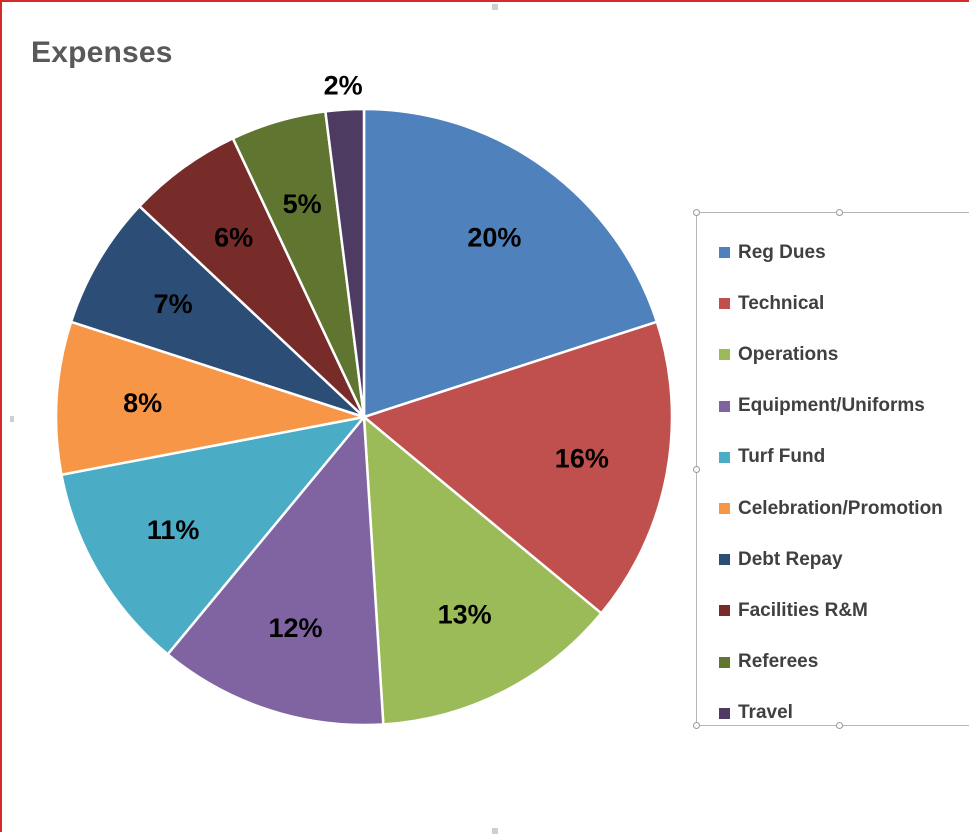  Describe the element at coordinates (831, 303) in the screenshot. I see `legend-item: Technical` at that location.